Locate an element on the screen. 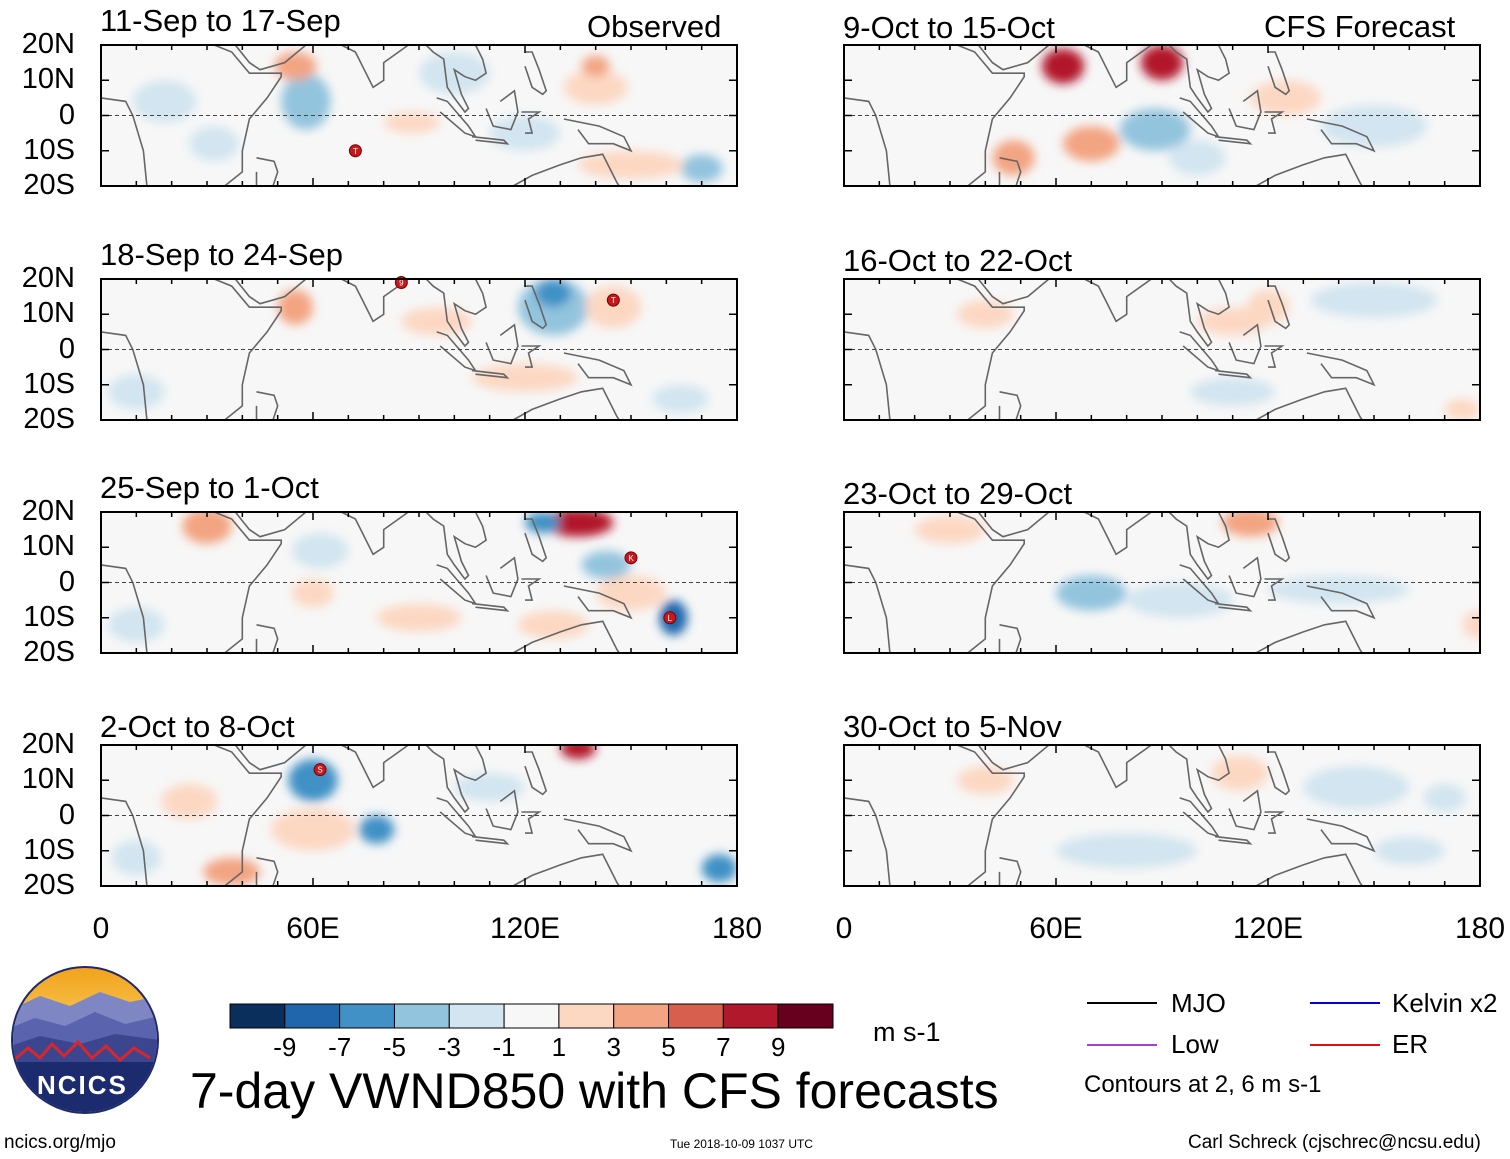  panel-title-forecast-1: 9-Oct to 15-Oct is located at coordinates (949, 27).